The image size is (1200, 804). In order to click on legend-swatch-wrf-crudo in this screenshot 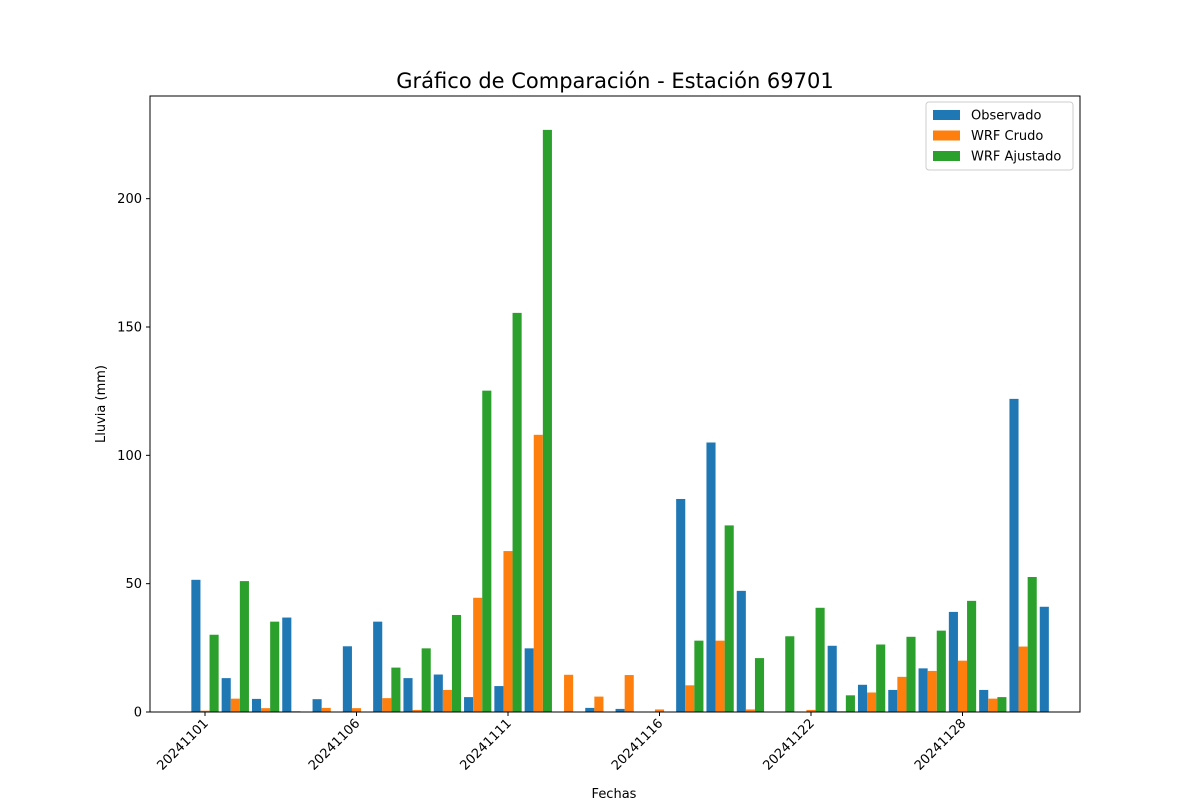, I will do `click(946, 135)`.